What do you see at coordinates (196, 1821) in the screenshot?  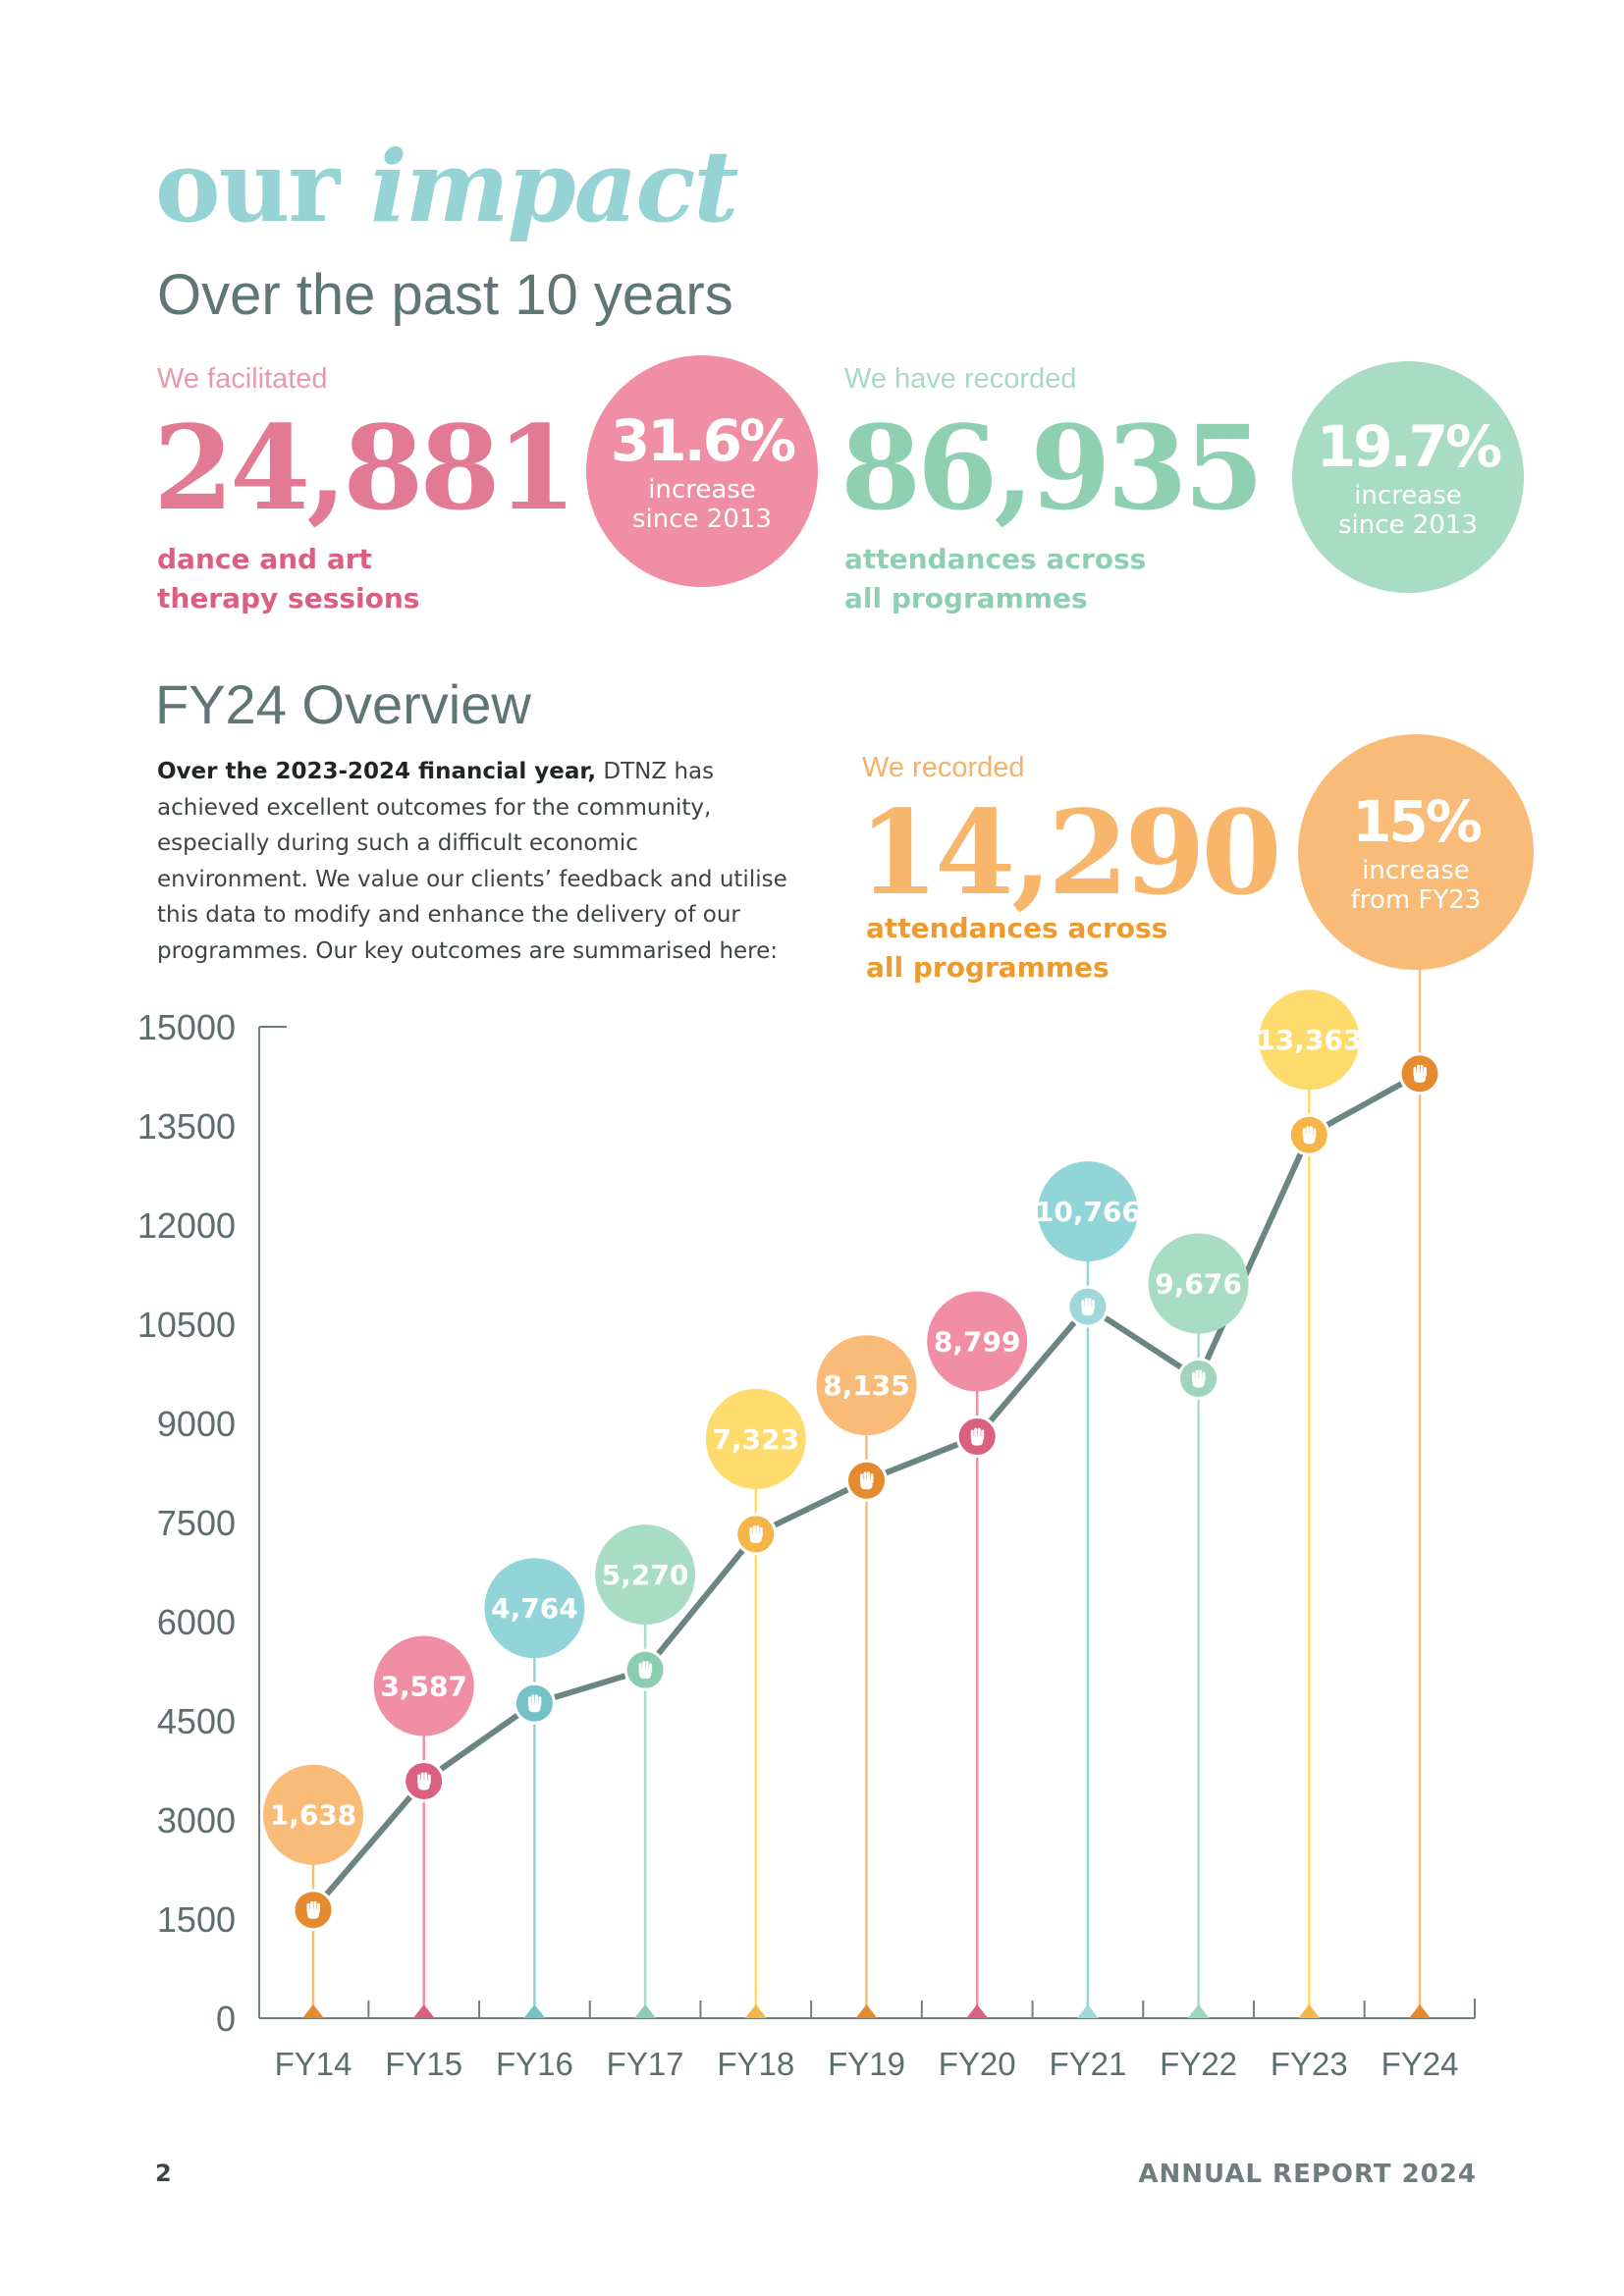 I see `y-tick-label: 3000` at bounding box center [196, 1821].